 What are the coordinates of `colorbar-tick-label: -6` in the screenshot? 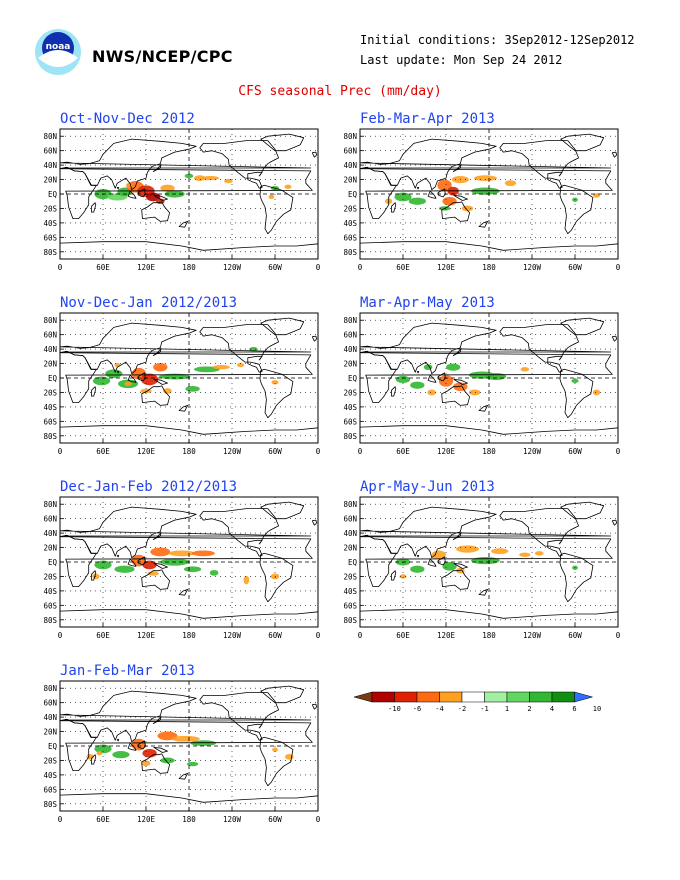 It's located at (417, 709).